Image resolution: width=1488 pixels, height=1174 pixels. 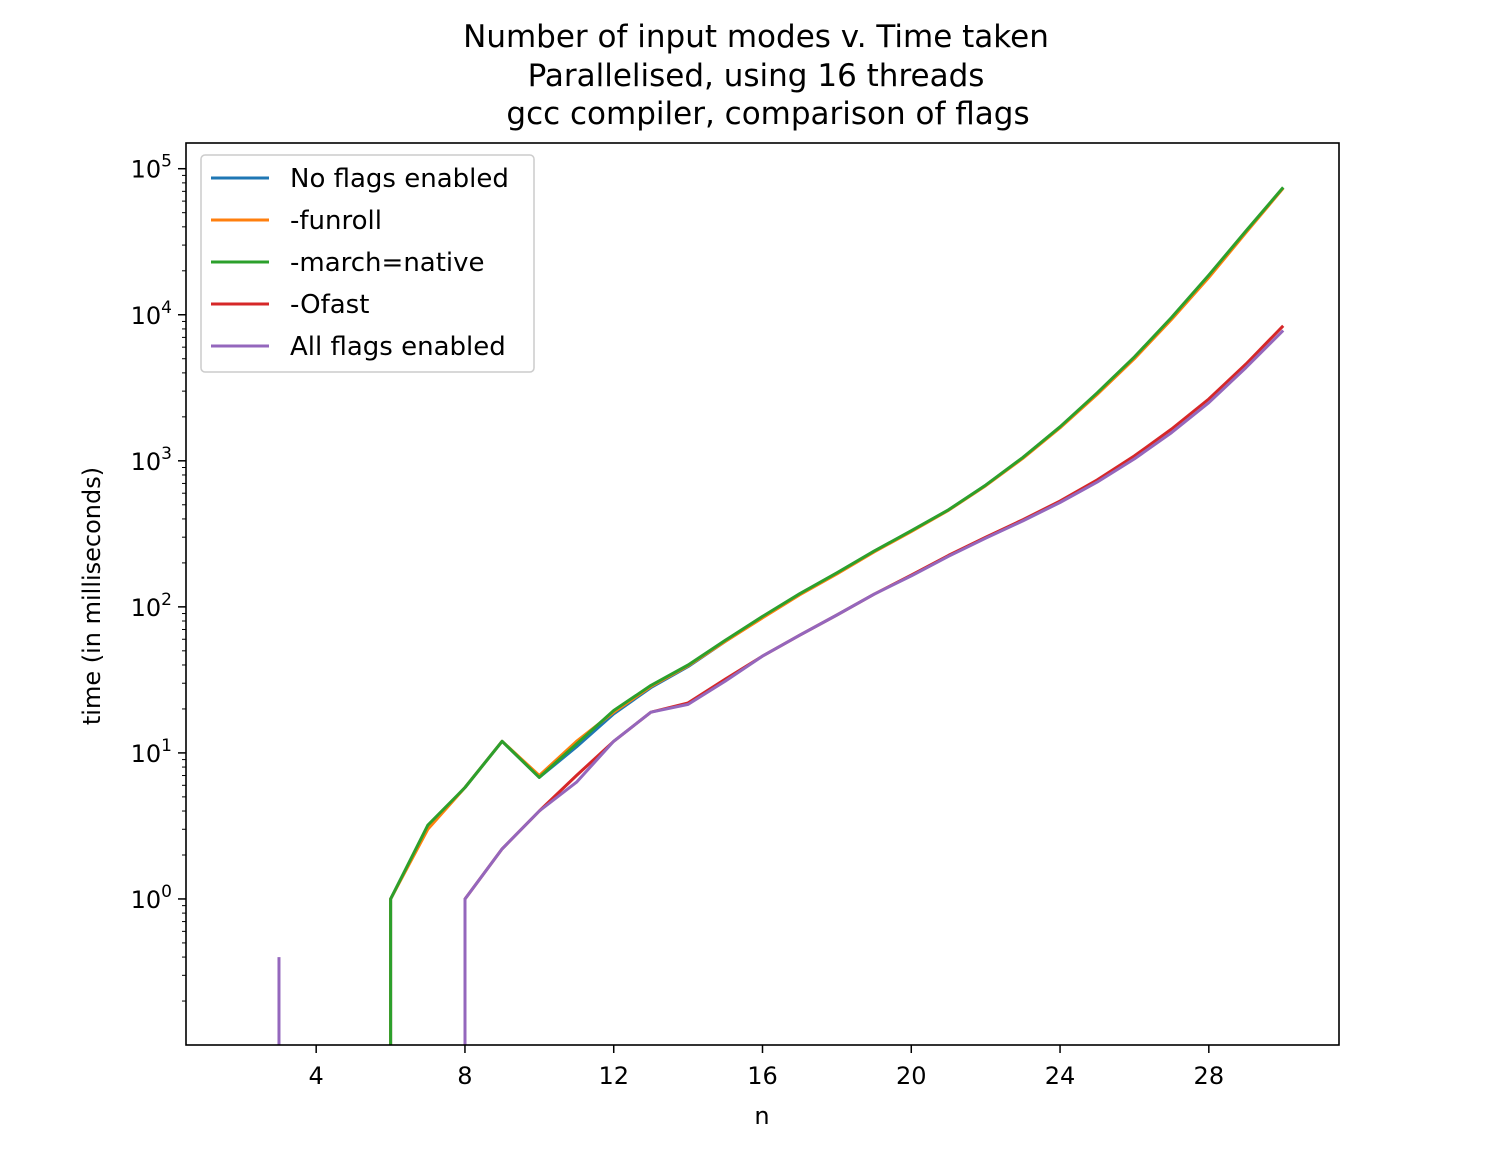 I want to click on y-tick-label: 10⁰, so click(x=151, y=898).